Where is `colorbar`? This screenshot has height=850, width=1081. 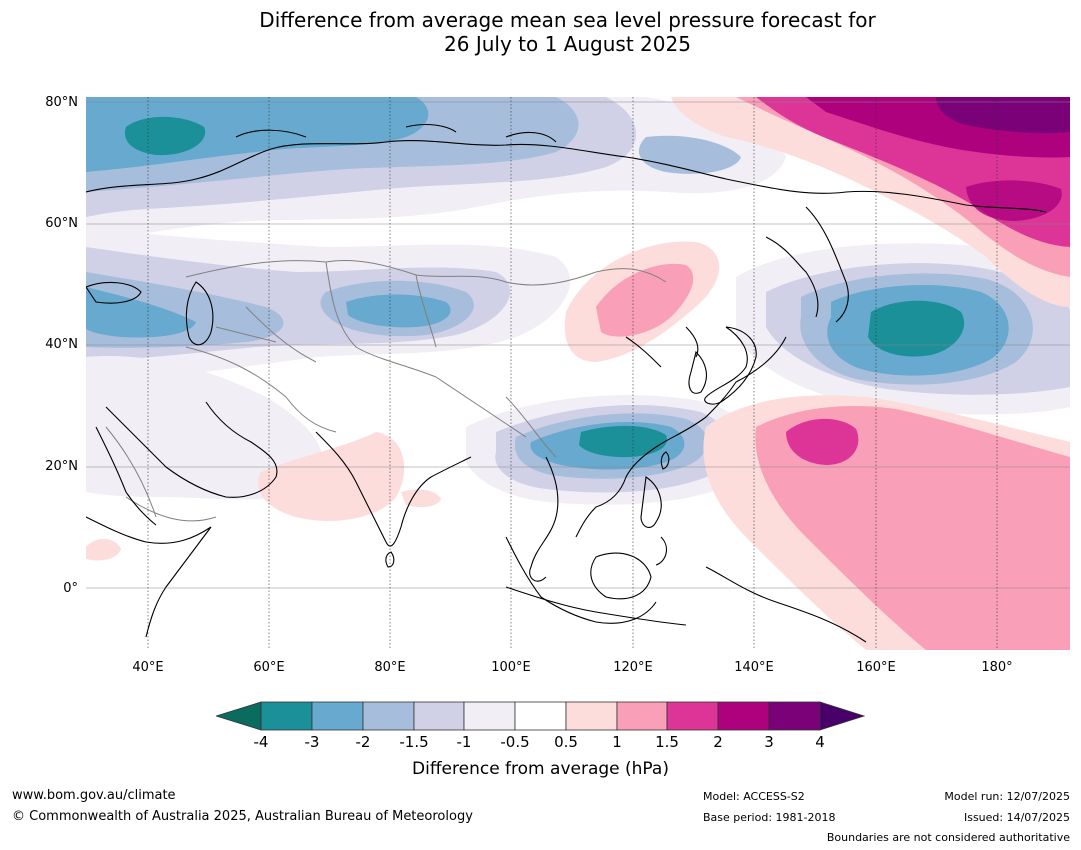 colorbar is located at coordinates (540, 716).